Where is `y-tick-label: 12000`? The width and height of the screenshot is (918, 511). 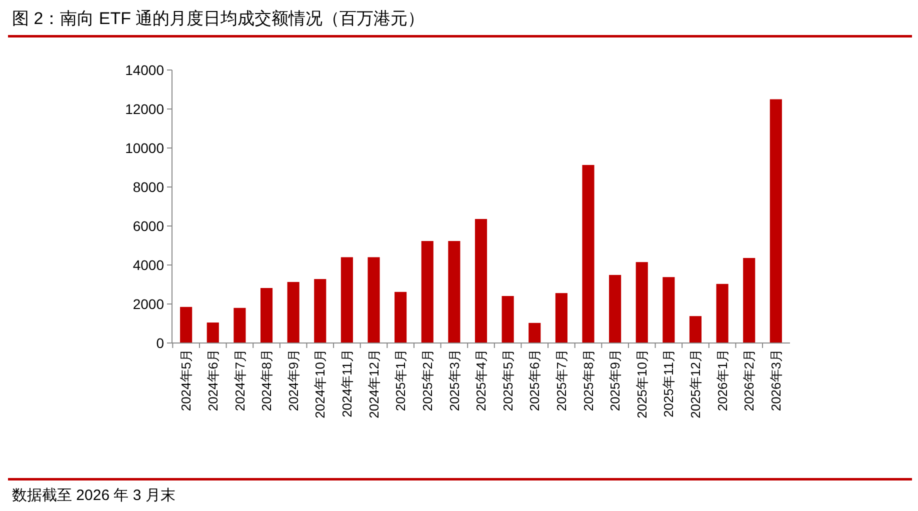 y-tick-label: 12000 is located at coordinates (144, 108).